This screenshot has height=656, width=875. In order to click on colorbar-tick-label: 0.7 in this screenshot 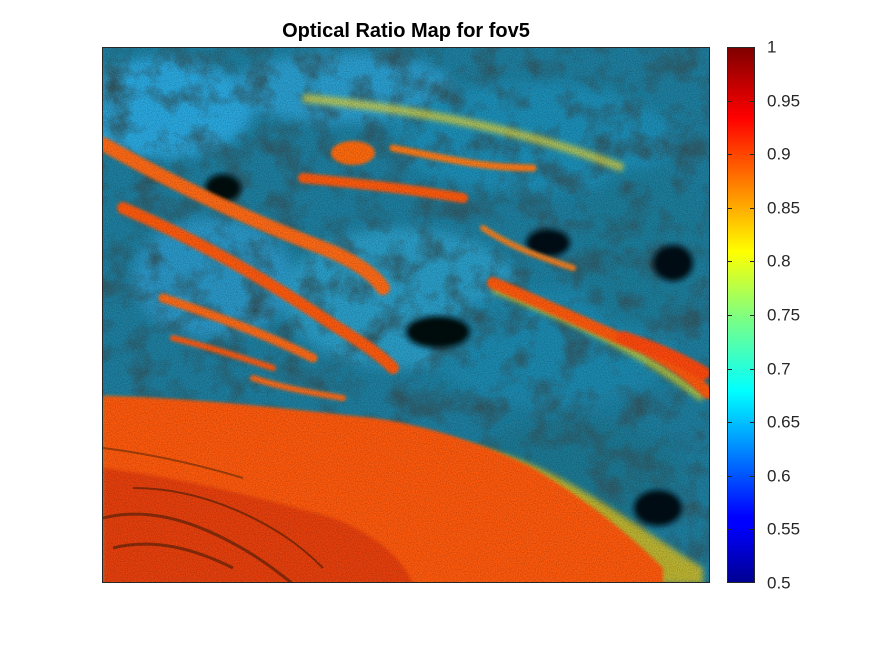, I will do `click(779, 369)`.